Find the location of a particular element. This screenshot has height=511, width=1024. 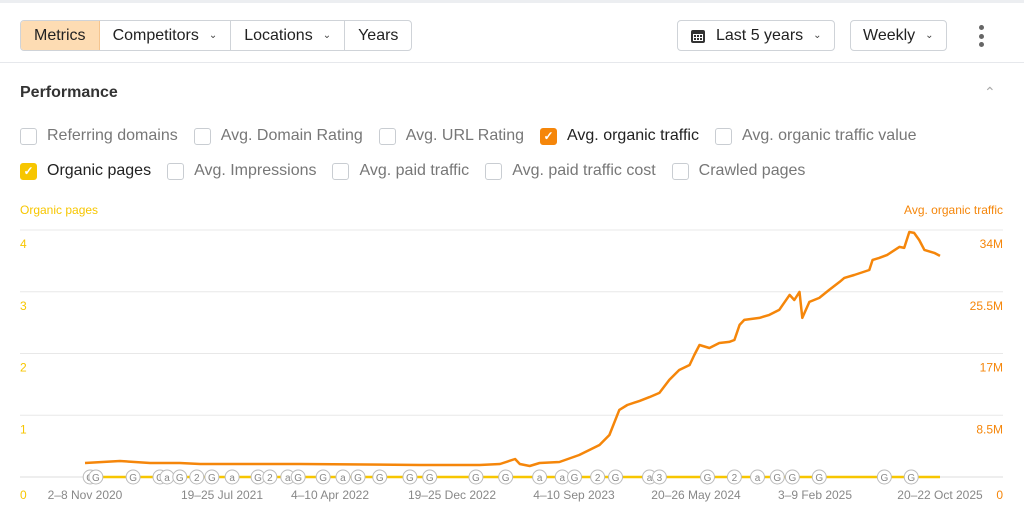

chevron-up-icon: ⌃ is located at coordinates (990, 92).